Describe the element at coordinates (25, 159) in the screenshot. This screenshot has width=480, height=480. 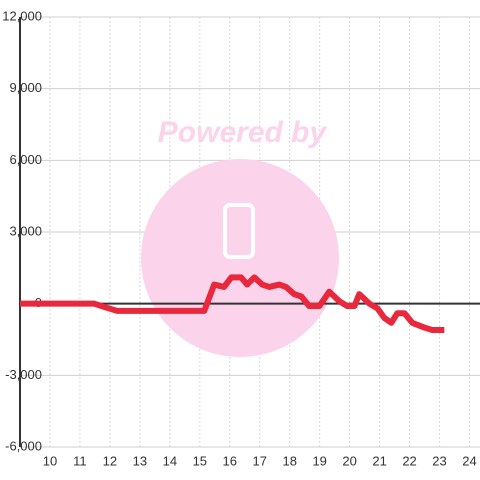
I see `y-tick-label: 6,000` at that location.